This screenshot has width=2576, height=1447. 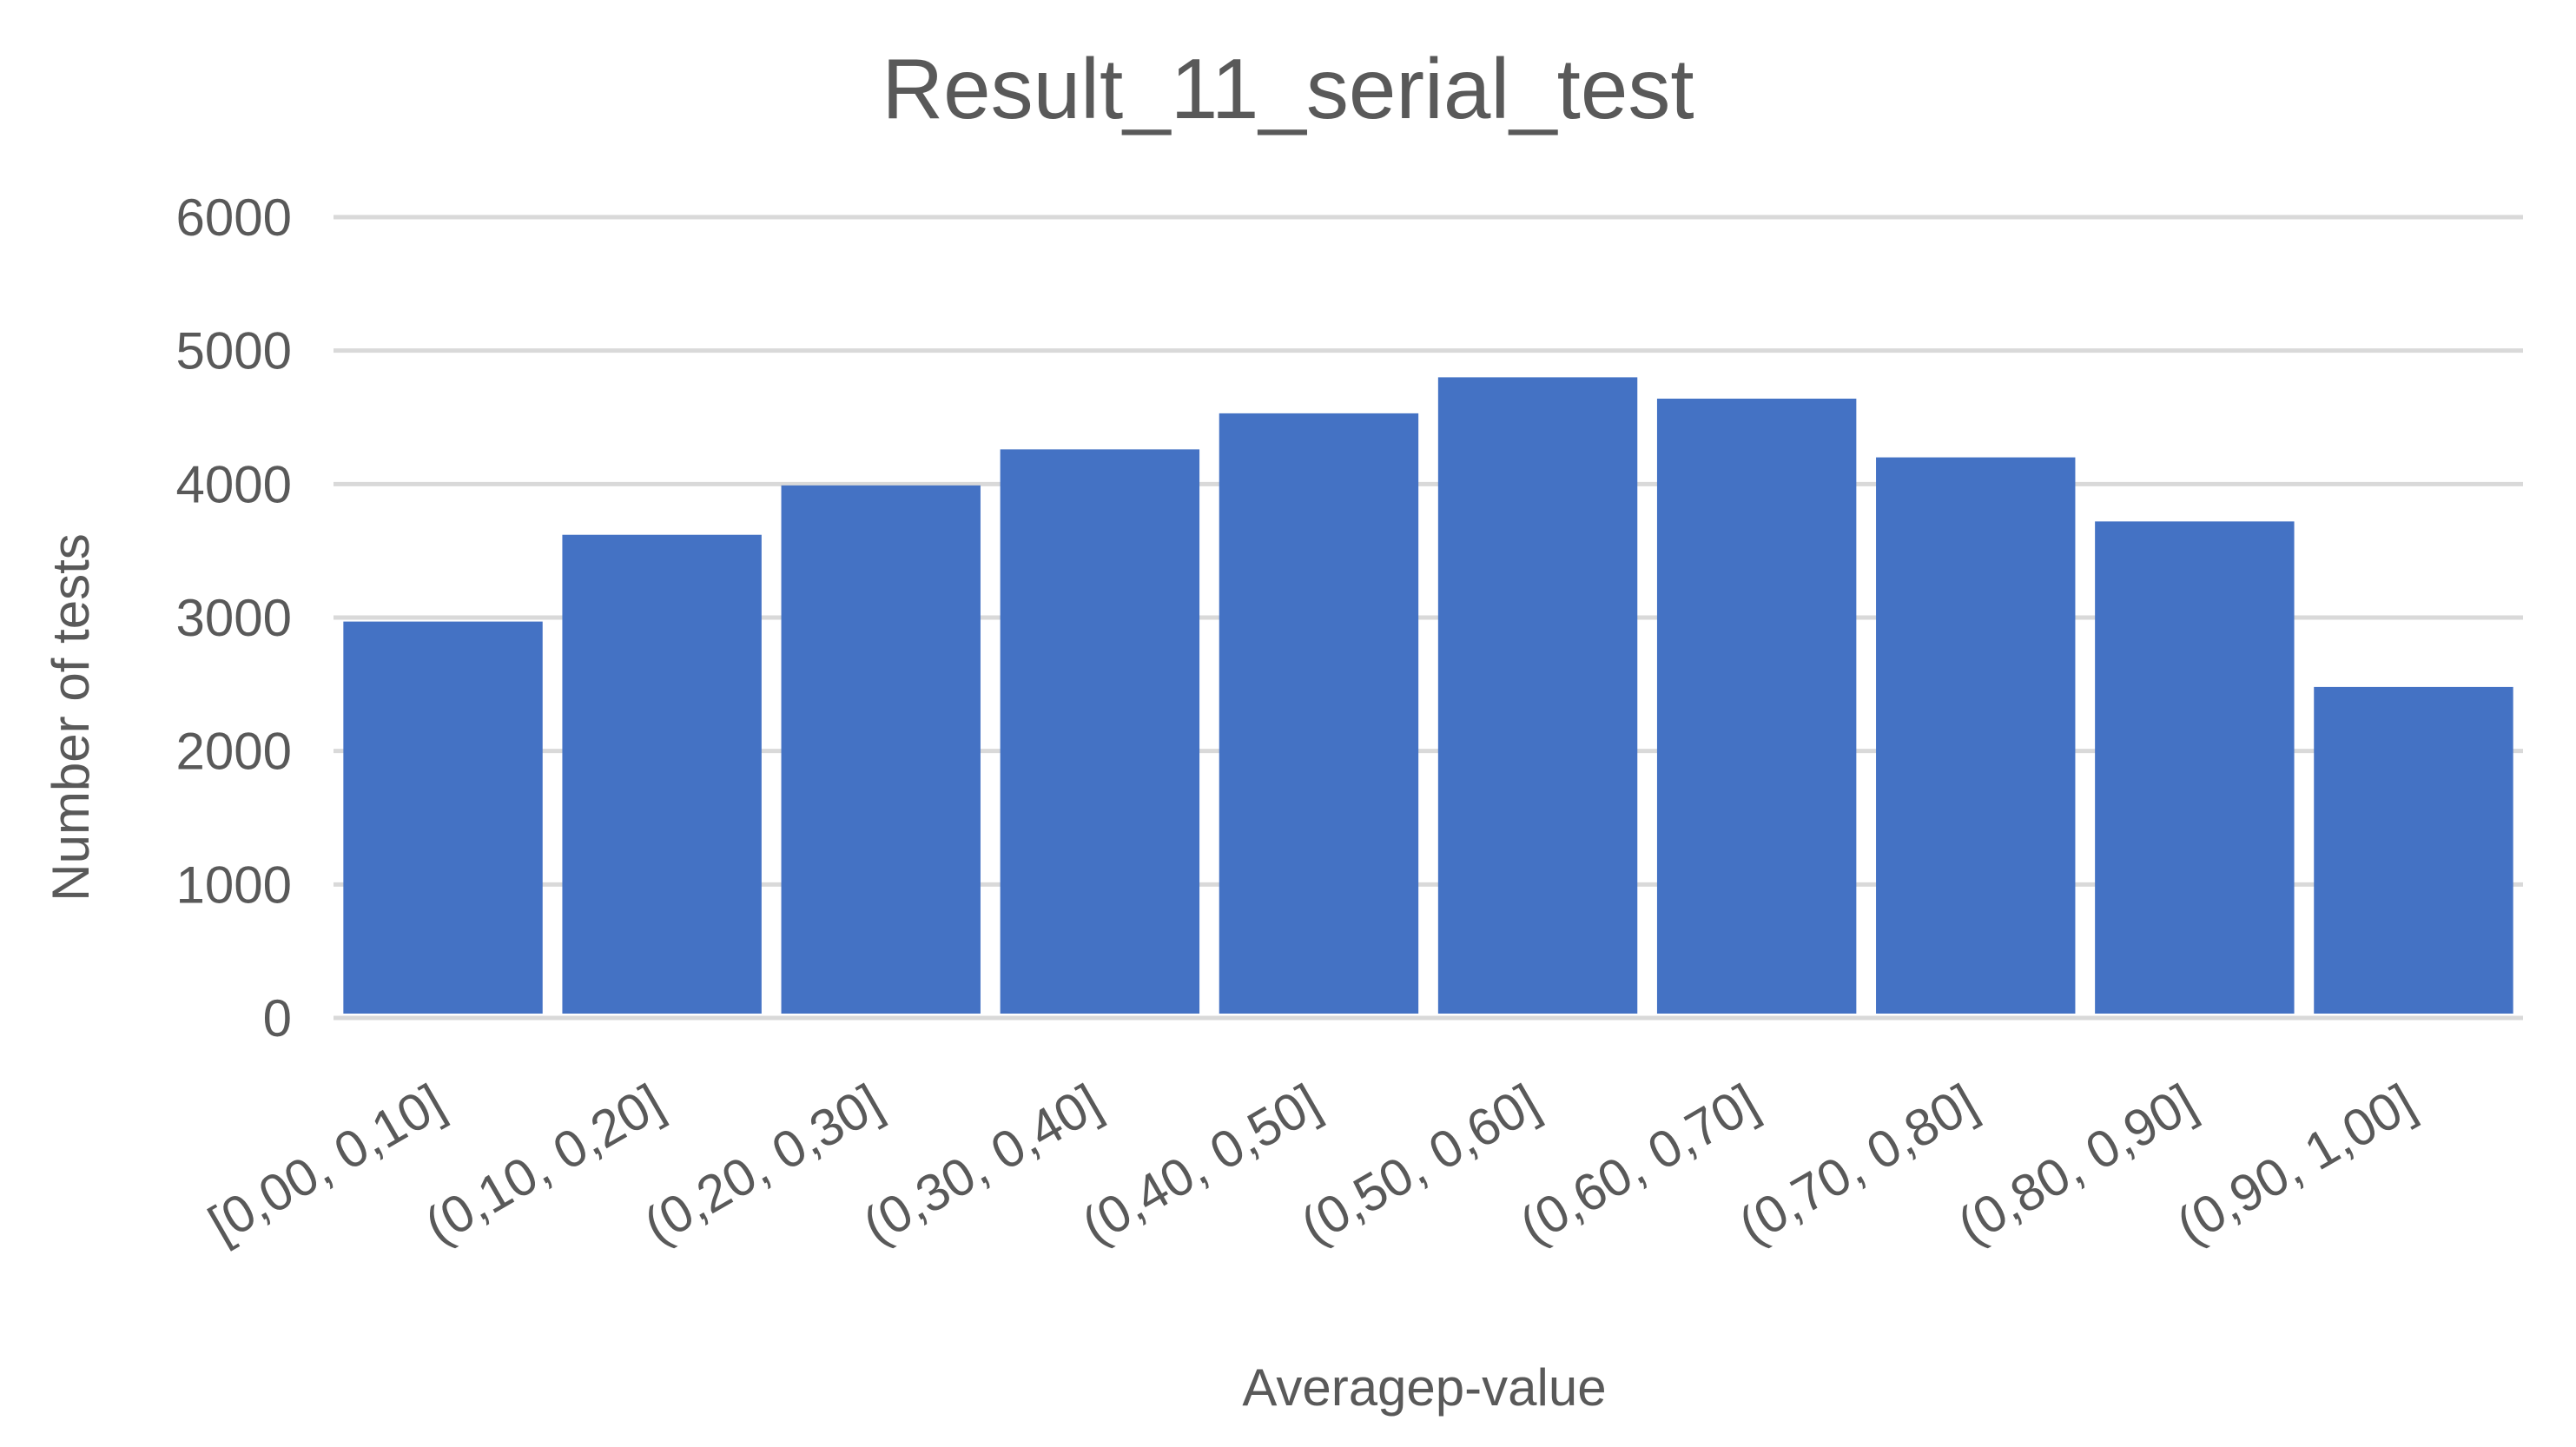 I want to click on x-tick-label: (0,90, 1,00], so click(x=2296, y=1164).